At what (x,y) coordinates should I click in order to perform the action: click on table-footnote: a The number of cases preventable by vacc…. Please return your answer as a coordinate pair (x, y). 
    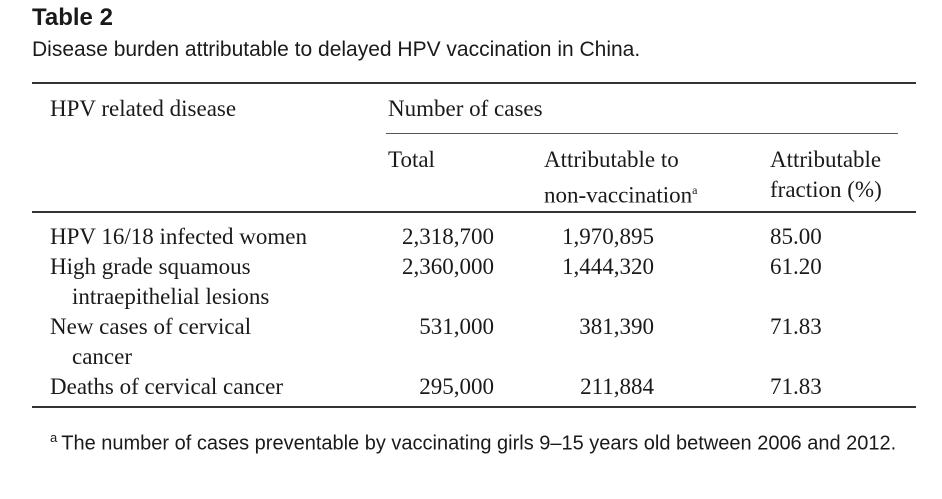
    Looking at the image, I should click on (477, 441).